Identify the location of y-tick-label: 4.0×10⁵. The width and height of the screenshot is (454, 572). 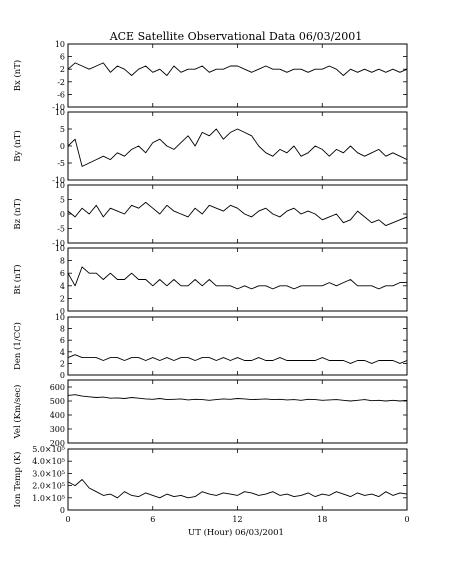
(48, 461).